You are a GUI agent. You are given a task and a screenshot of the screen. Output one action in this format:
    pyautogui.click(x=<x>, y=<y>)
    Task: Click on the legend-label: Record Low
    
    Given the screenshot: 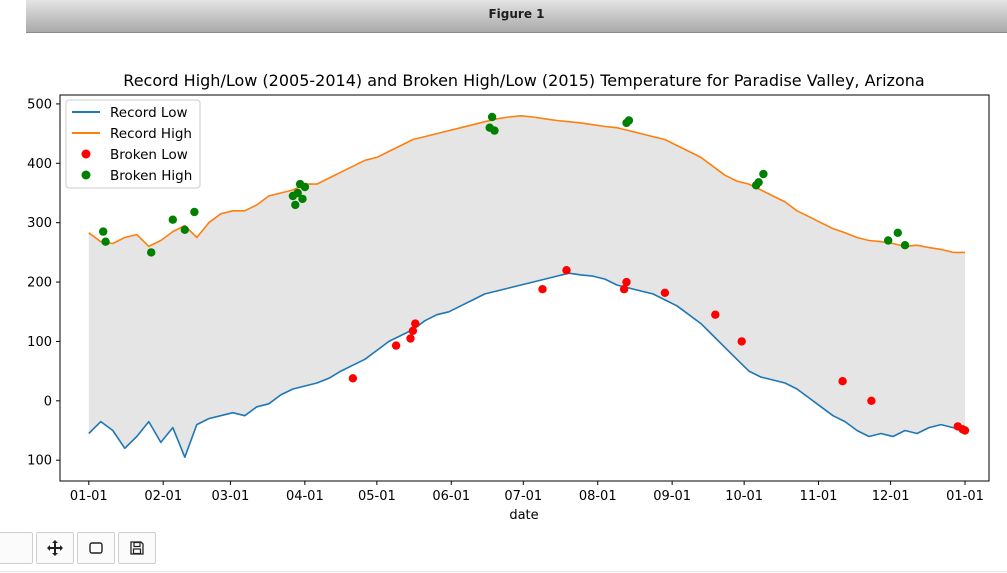 What is the action you would take?
    pyautogui.click(x=149, y=113)
    